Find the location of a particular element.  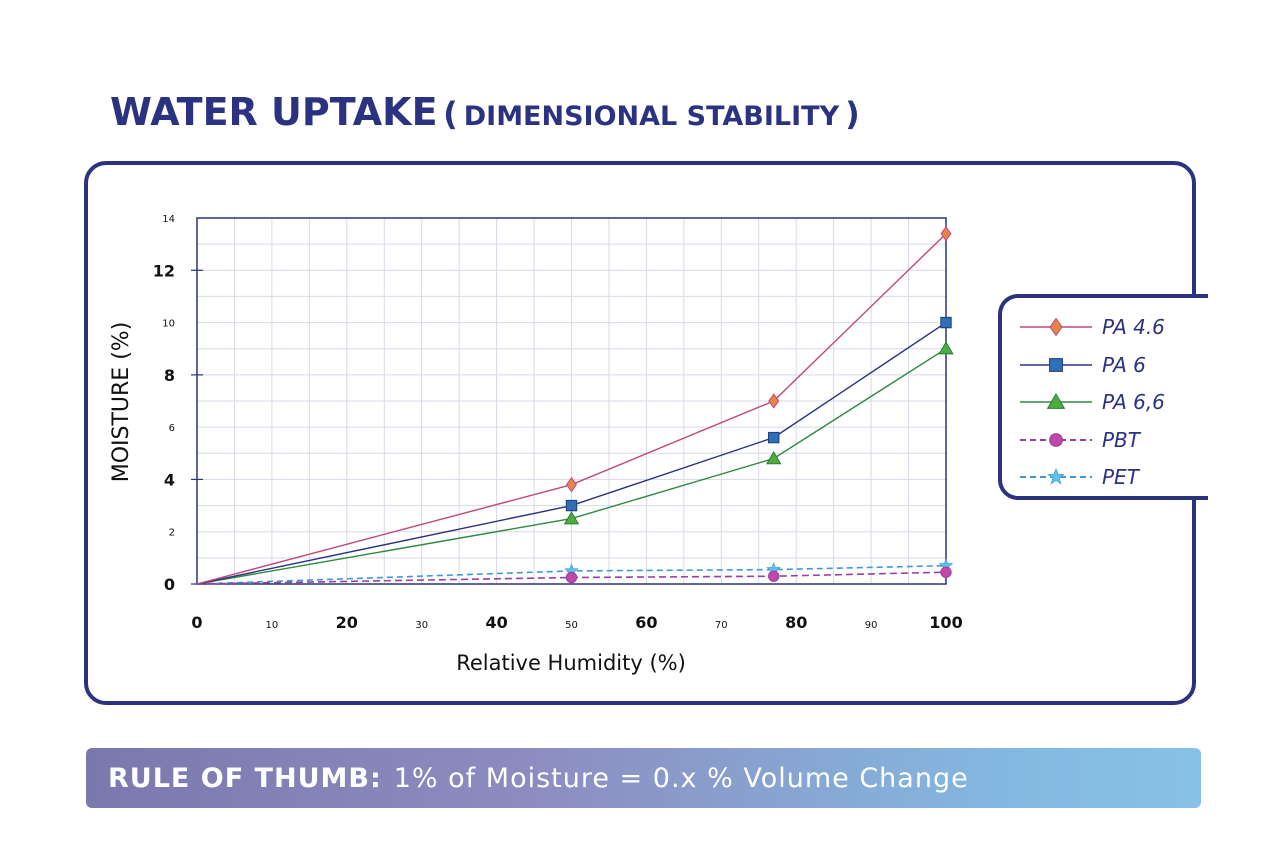

series-line-pet is located at coordinates (571, 574).